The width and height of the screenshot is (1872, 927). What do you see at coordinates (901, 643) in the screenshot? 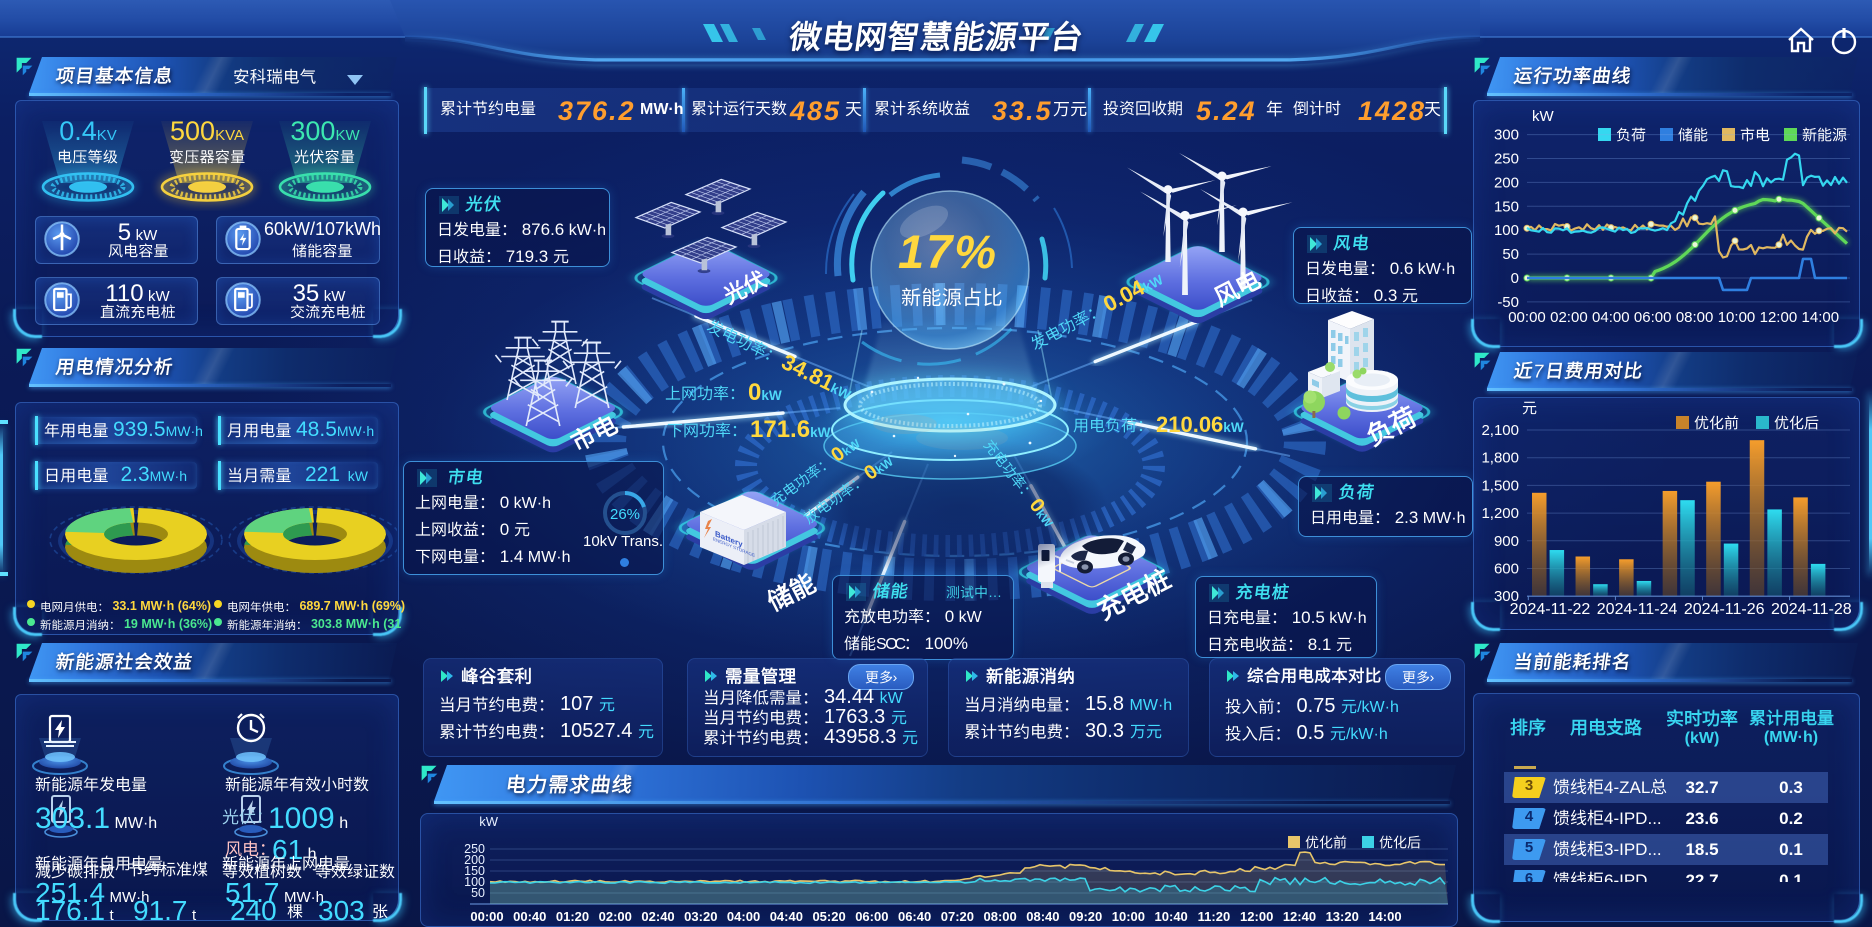
I see `svg-text: C` at bounding box center [901, 643].